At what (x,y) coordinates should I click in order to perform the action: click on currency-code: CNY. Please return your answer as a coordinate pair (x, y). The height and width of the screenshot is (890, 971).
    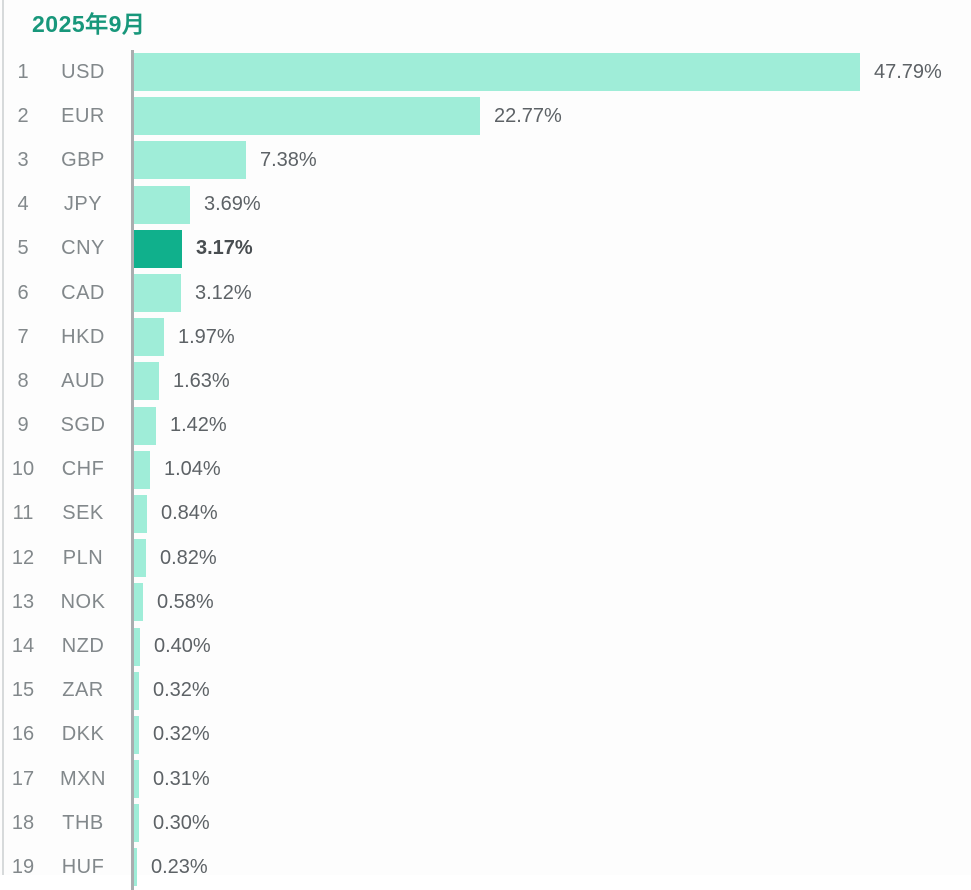
    Looking at the image, I should click on (83, 248).